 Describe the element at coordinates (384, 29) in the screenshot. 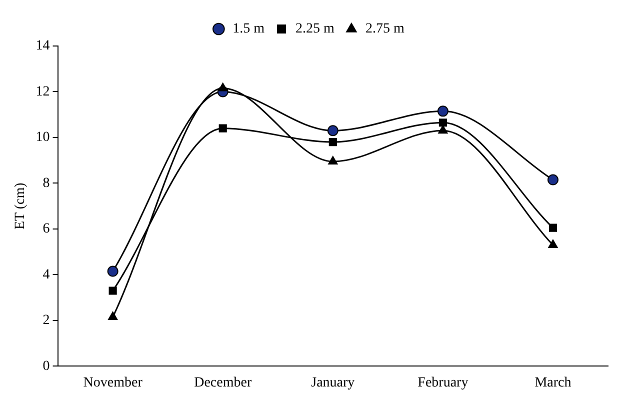

I see `legend-label: 2.75 m` at that location.